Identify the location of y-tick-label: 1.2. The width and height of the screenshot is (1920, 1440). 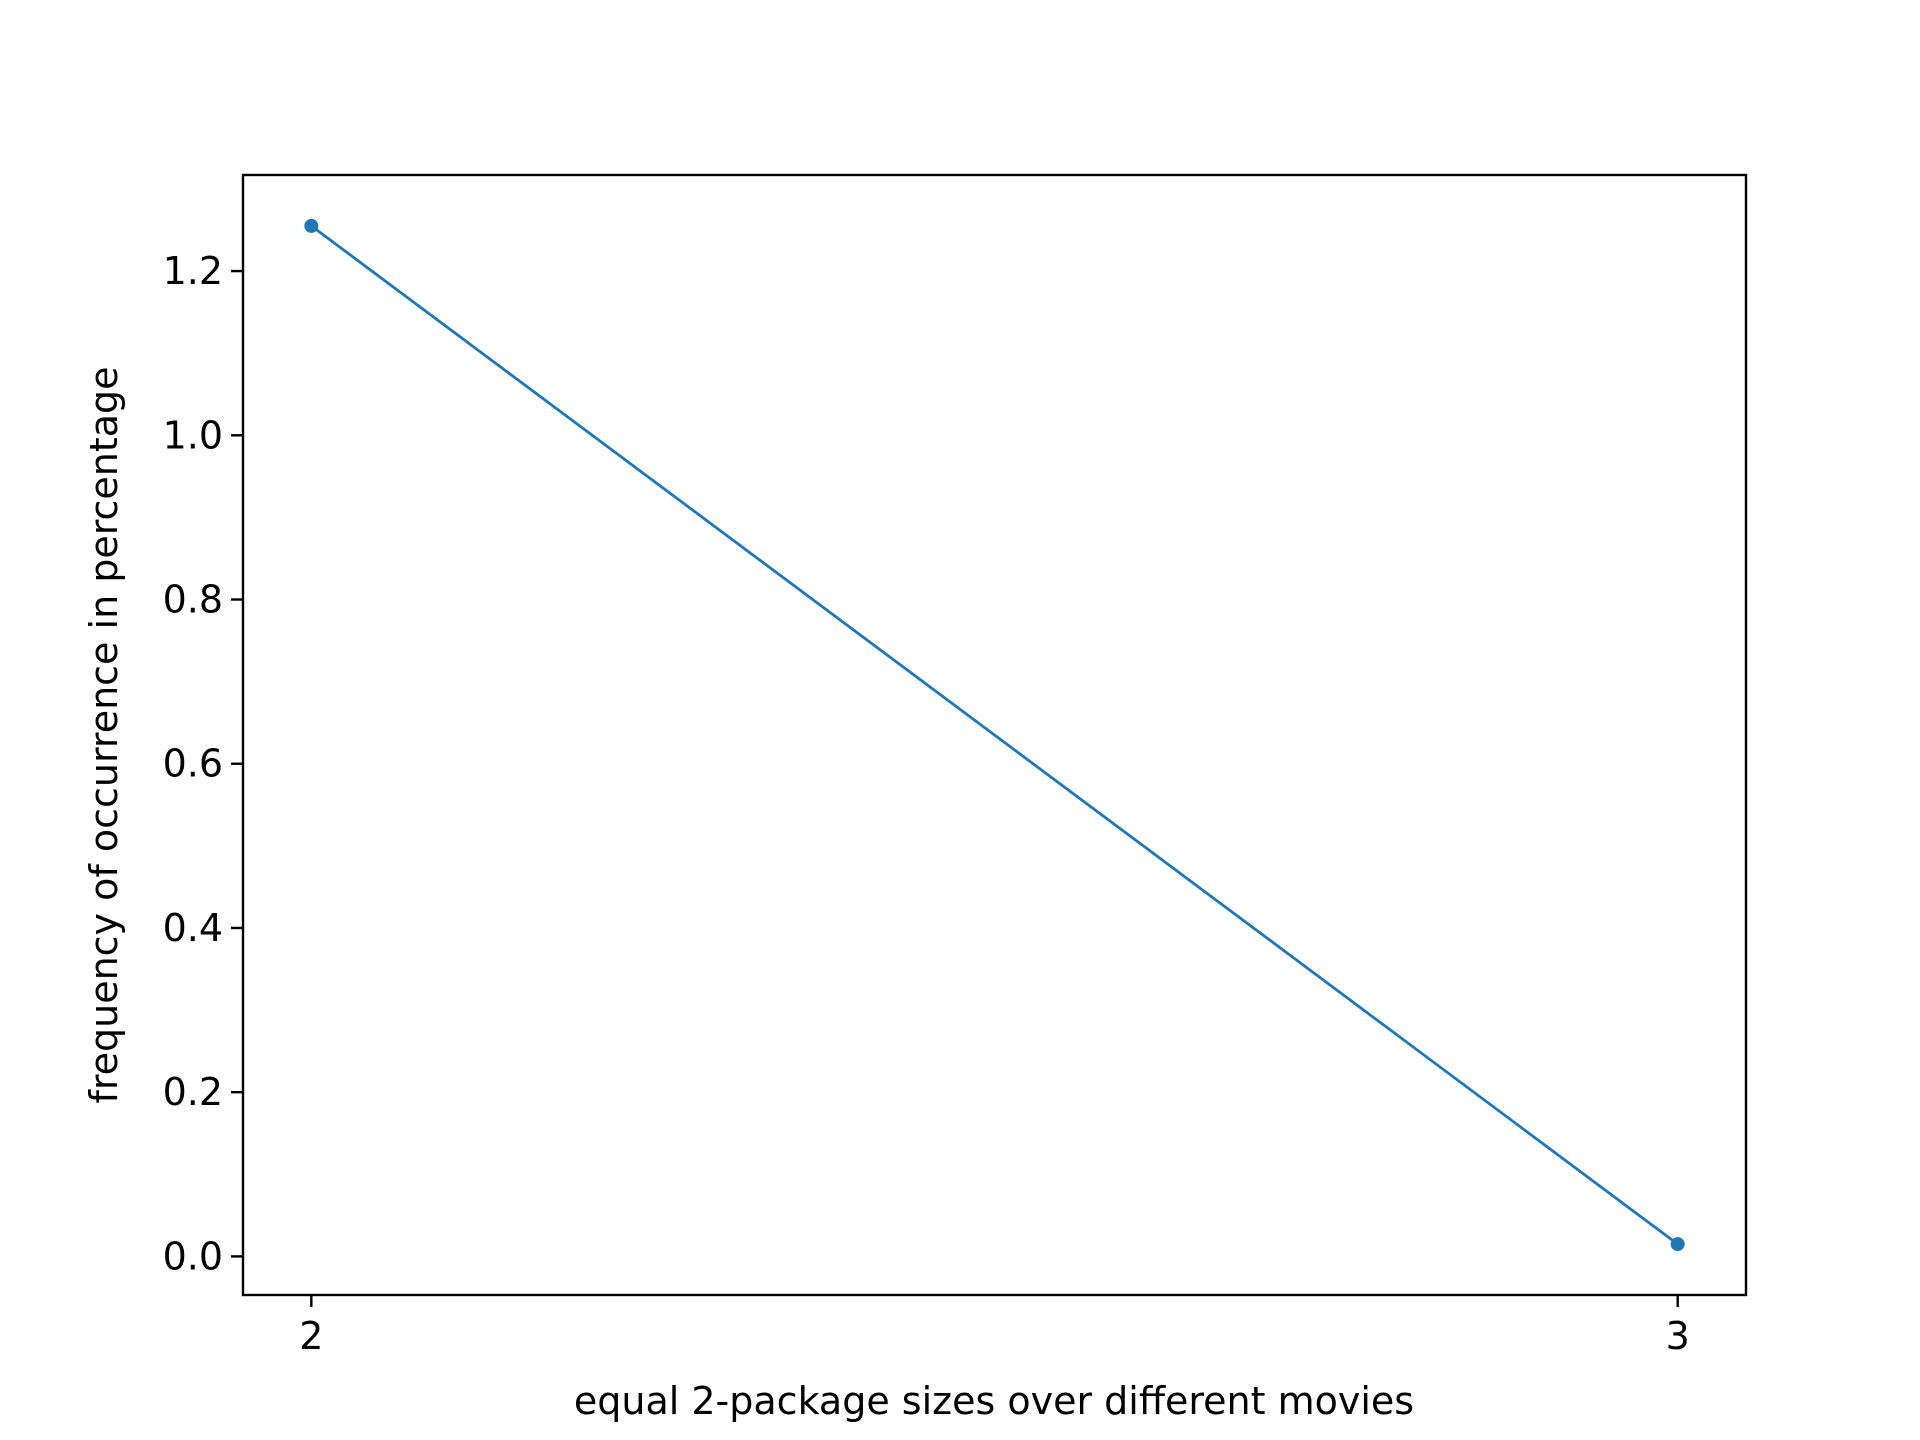
(193, 271).